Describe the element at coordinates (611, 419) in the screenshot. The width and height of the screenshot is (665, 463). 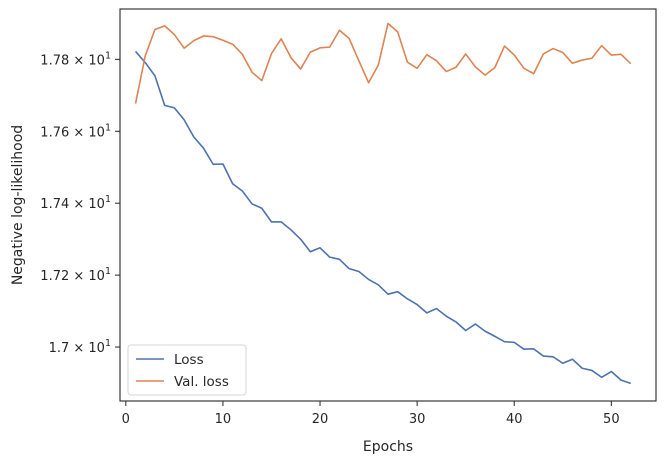
I see `x-tick-label: 50` at that location.